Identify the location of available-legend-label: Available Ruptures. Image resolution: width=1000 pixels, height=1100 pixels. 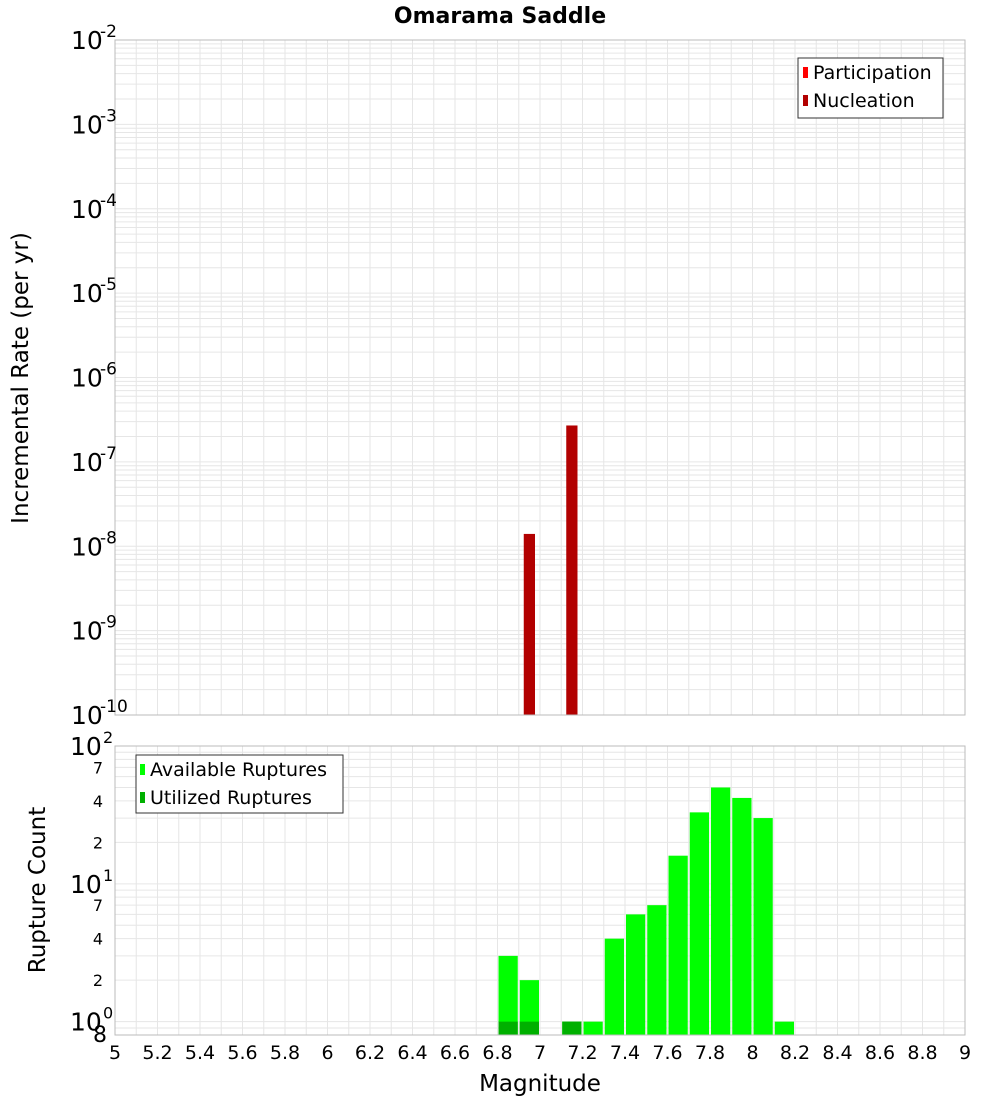
(238, 770).